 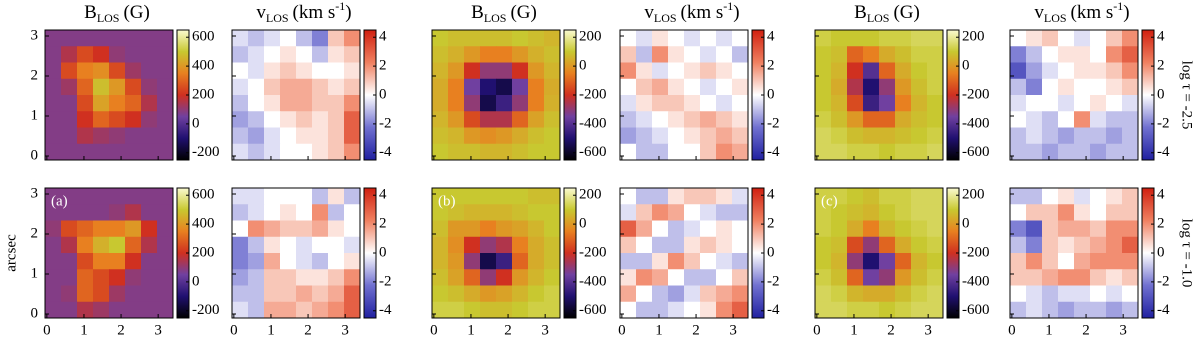 I want to click on colorbar-tick-label: 4, so click(x=1161, y=37).